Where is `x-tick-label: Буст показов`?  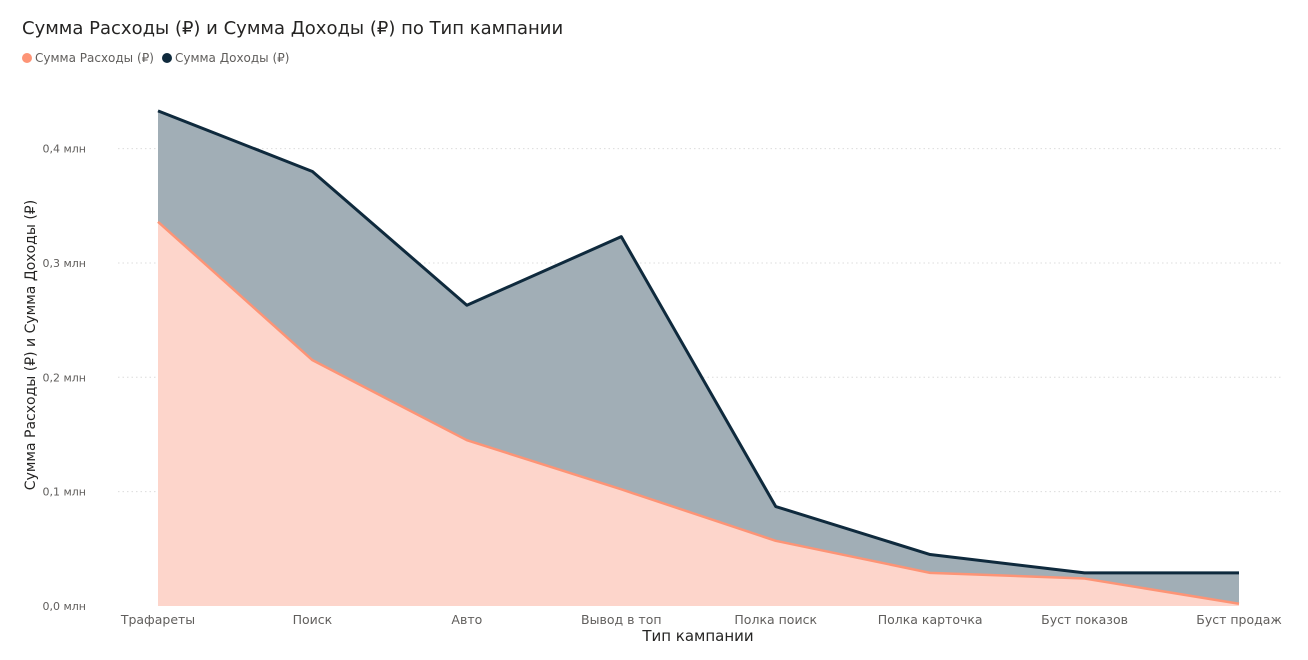
x-tick-label: Буст показов is located at coordinates (1084, 619).